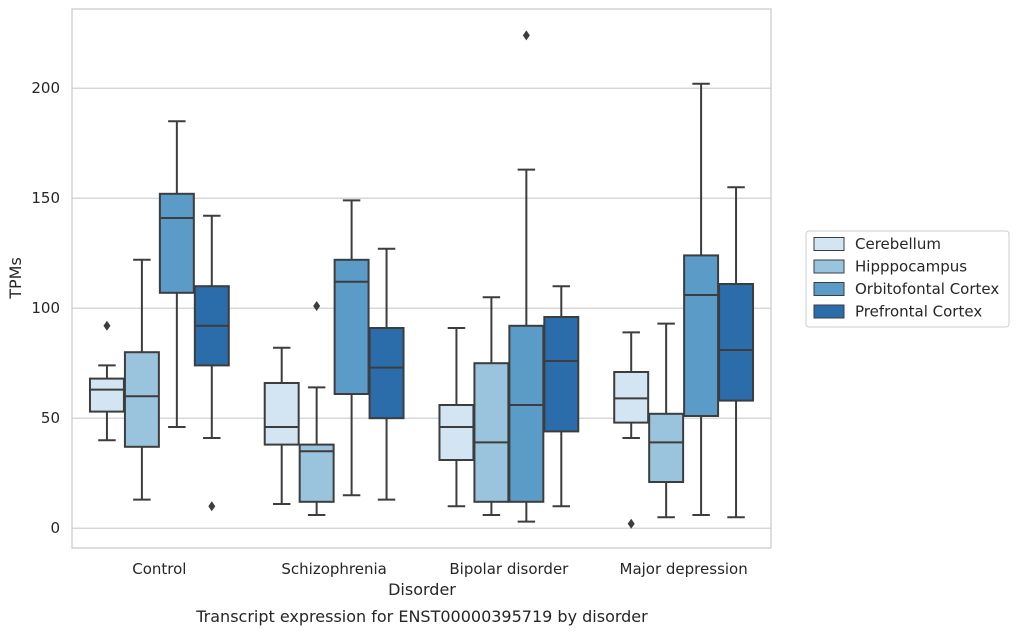 The width and height of the screenshot is (1019, 634). Describe the element at coordinates (333, 569) in the screenshot. I see `x-tick-label: Schizophrenia` at that location.